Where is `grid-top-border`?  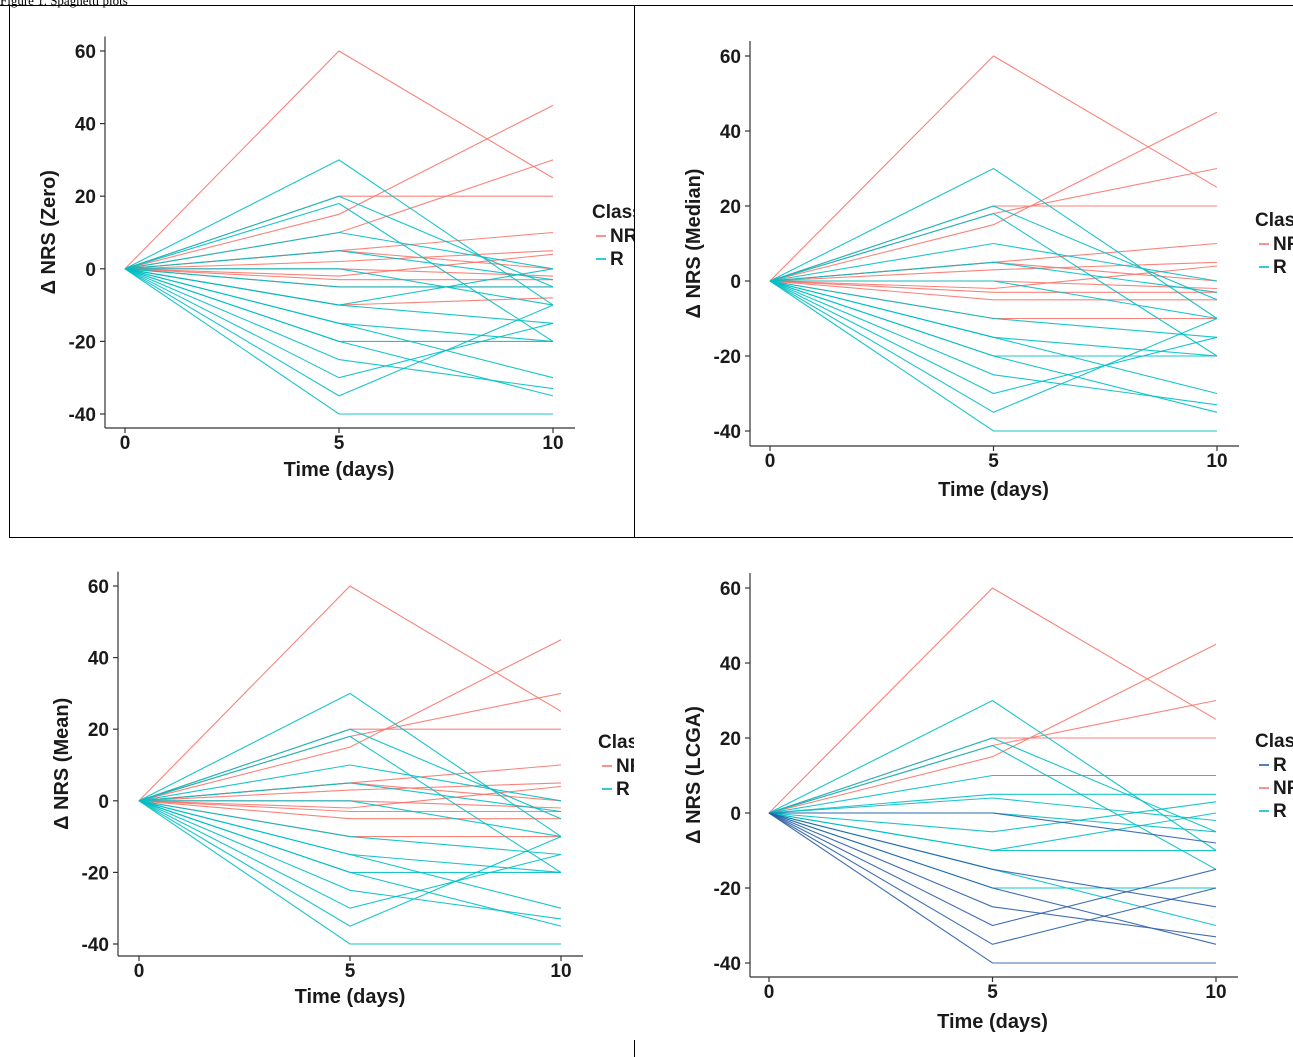
grid-top-border is located at coordinates (646, 5).